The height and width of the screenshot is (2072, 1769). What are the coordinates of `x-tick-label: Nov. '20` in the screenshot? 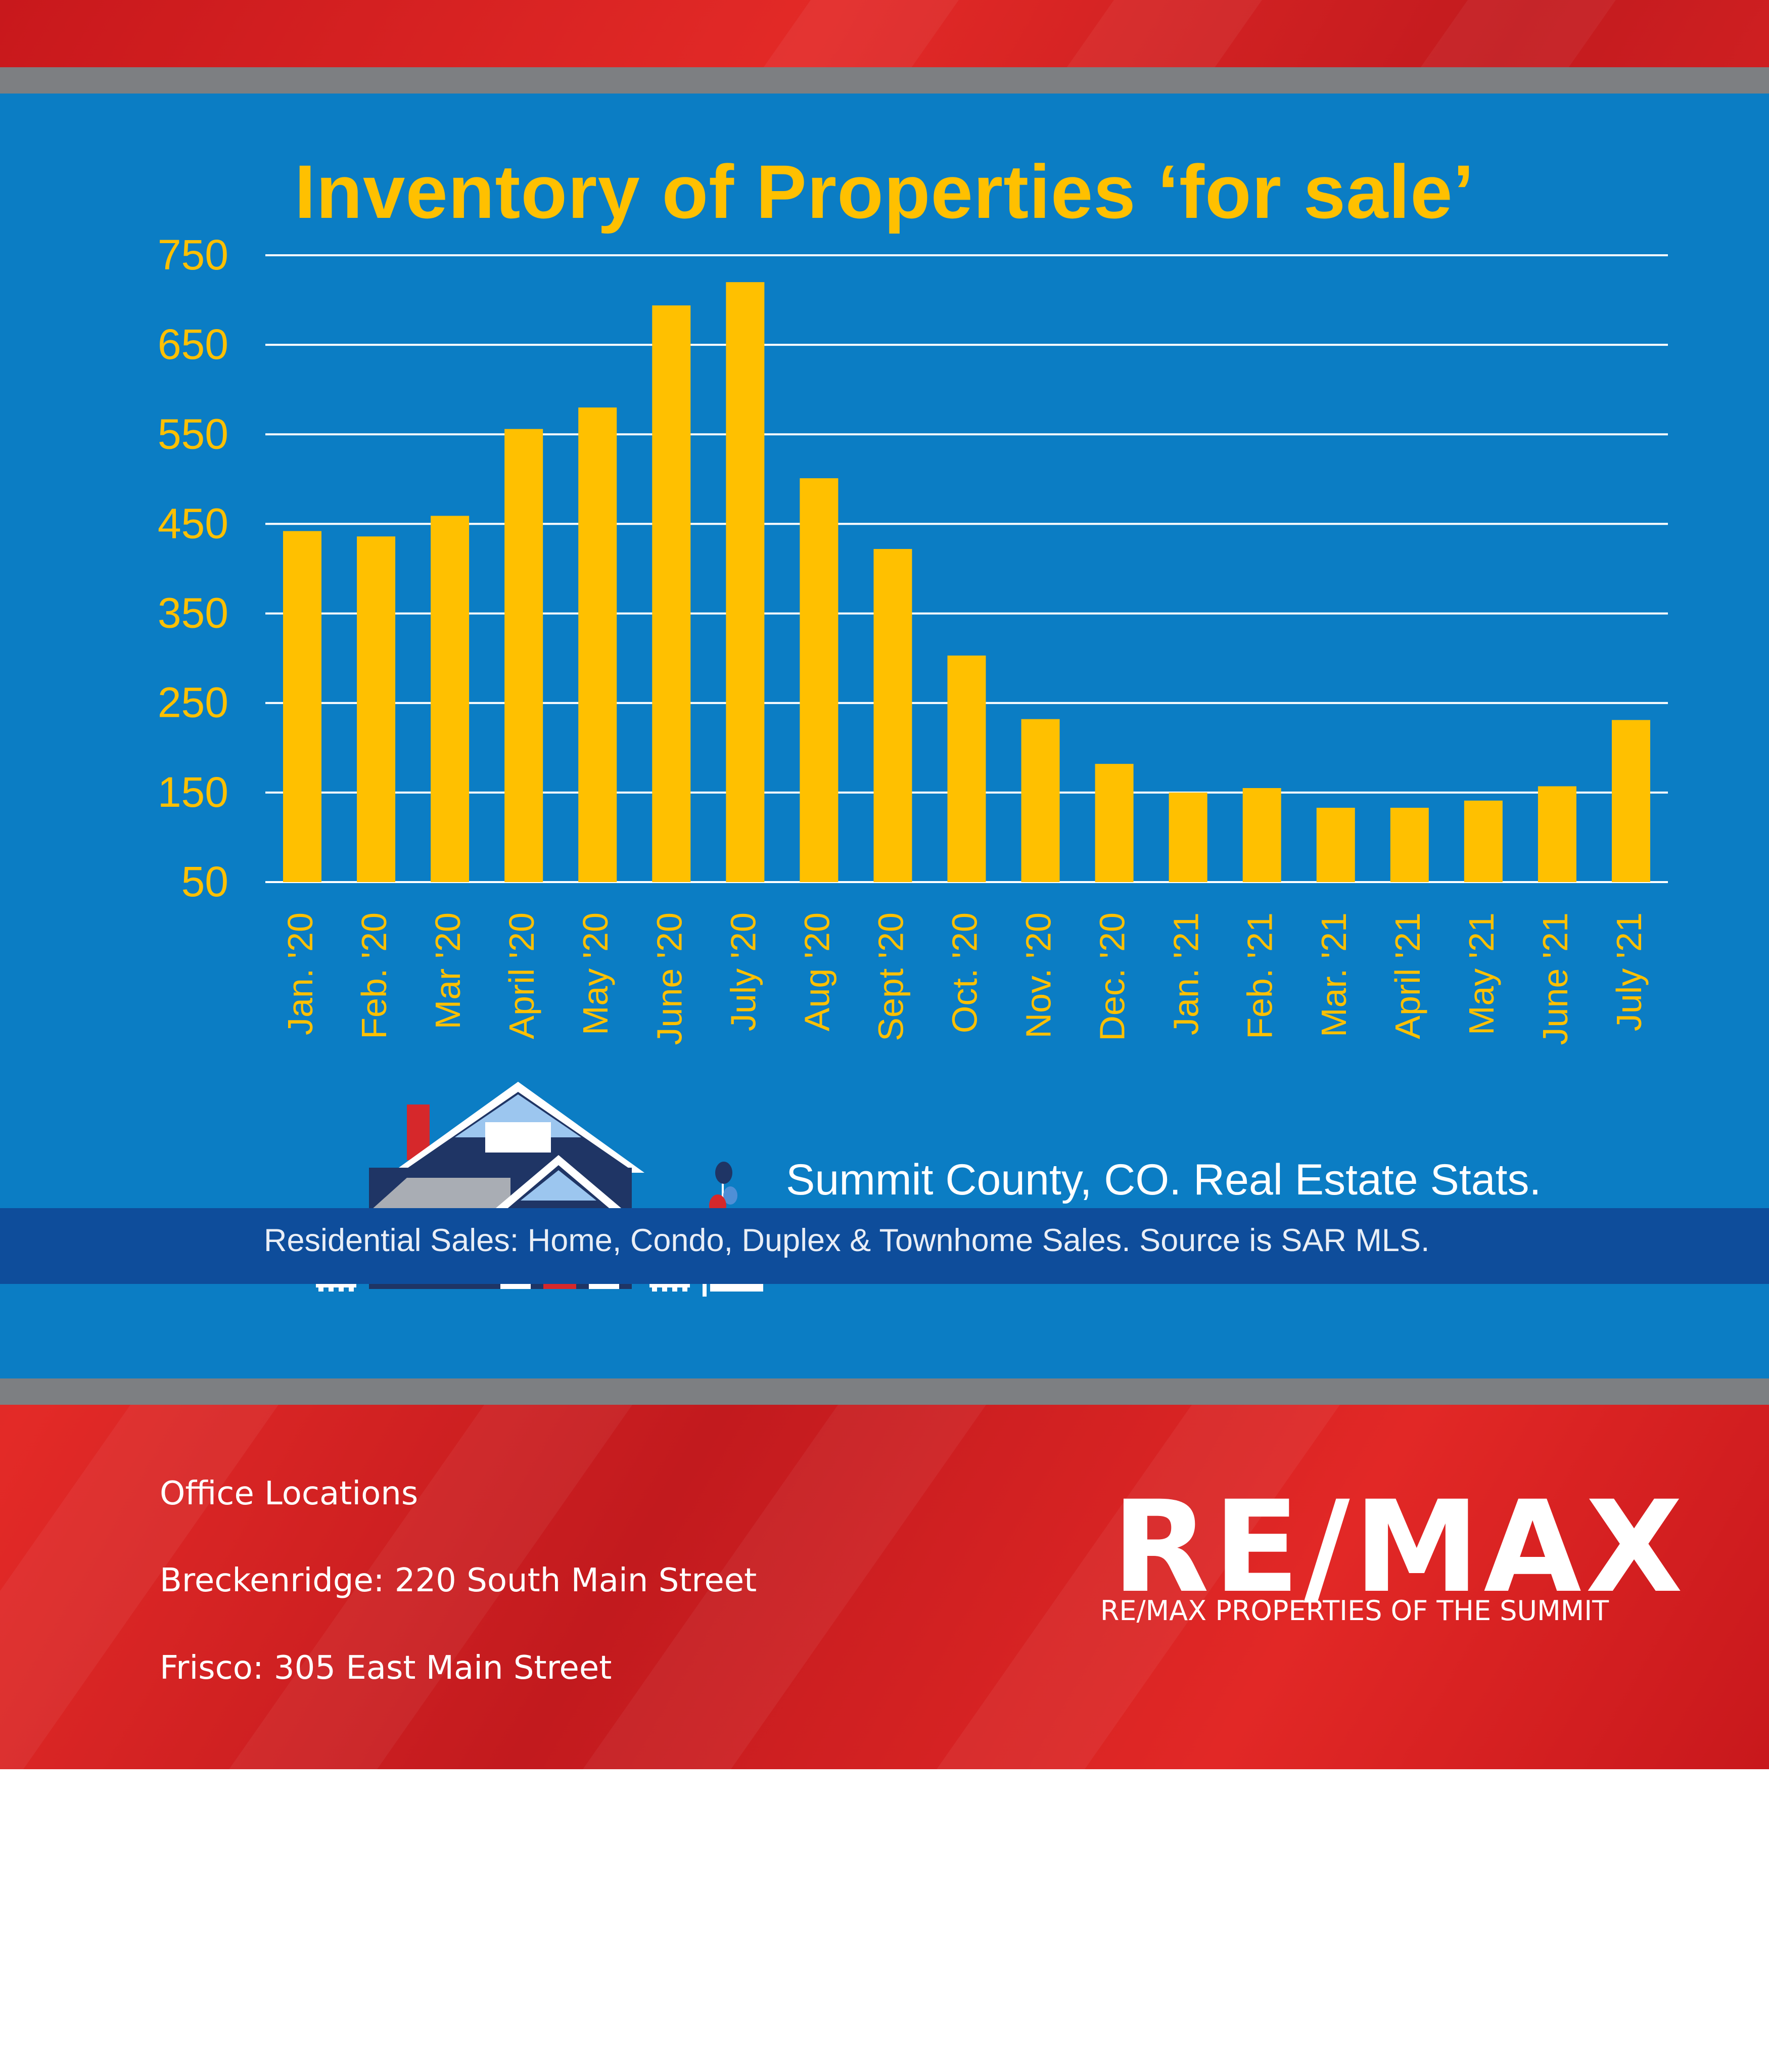 It's located at (1038, 975).